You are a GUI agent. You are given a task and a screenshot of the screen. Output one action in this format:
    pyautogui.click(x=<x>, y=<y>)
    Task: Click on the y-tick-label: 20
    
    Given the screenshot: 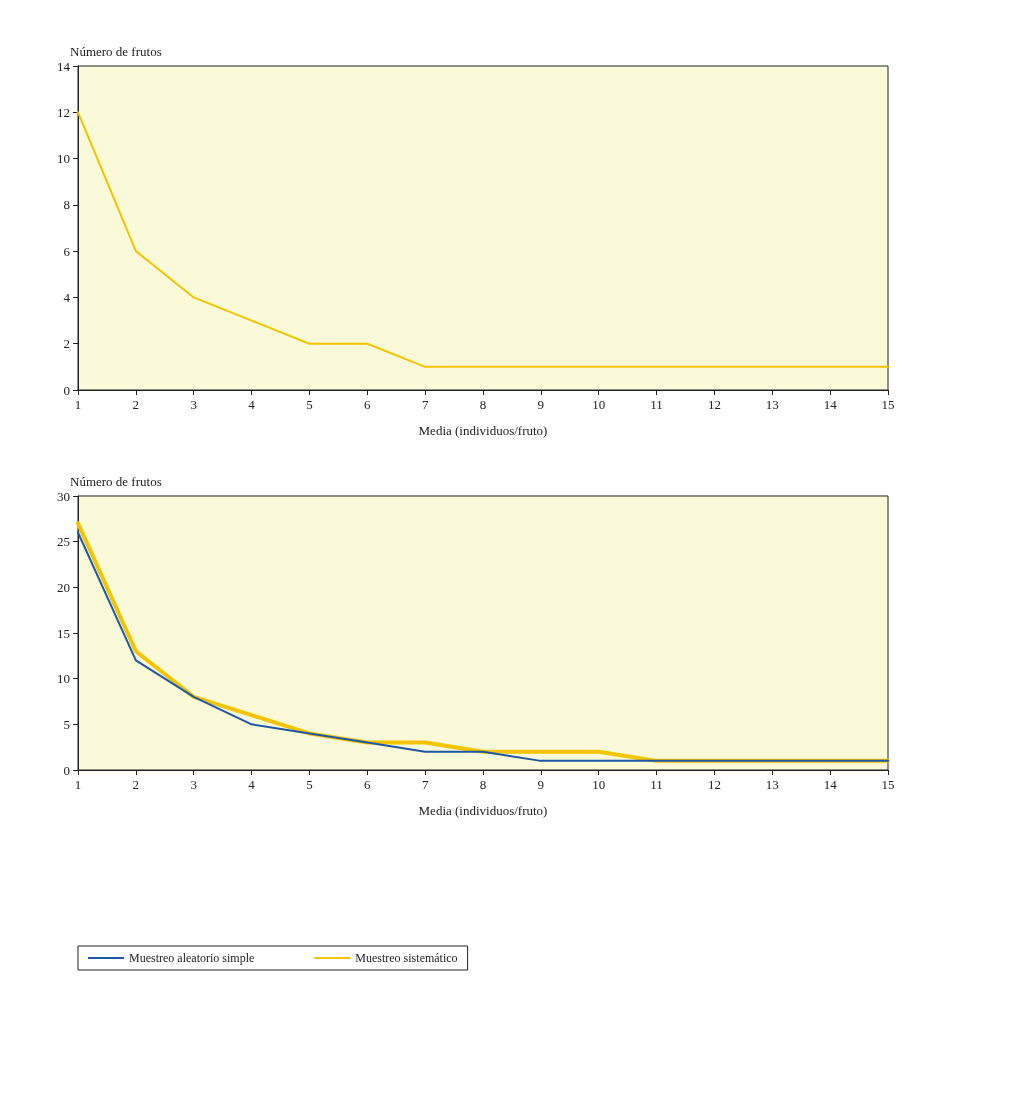 What is the action you would take?
    pyautogui.click(x=63, y=587)
    